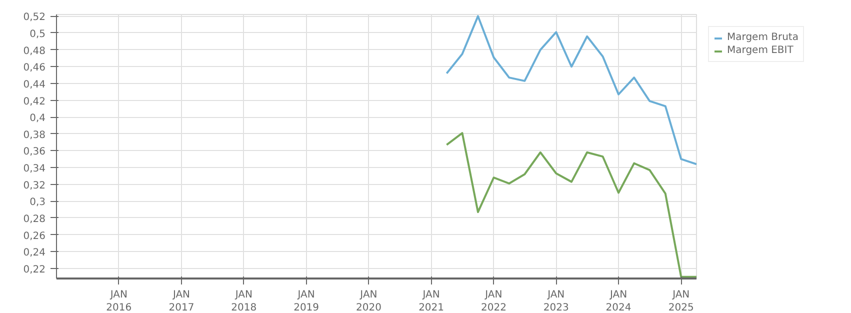  What do you see at coordinates (181, 301) in the screenshot?
I see `x-tick-label: JAN 2017` at bounding box center [181, 301].